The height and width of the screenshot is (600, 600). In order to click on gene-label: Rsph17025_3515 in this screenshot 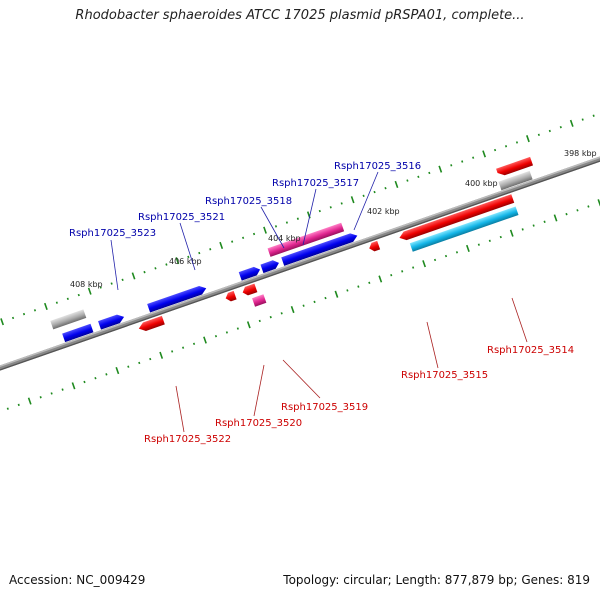, I will do `click(444, 375)`.